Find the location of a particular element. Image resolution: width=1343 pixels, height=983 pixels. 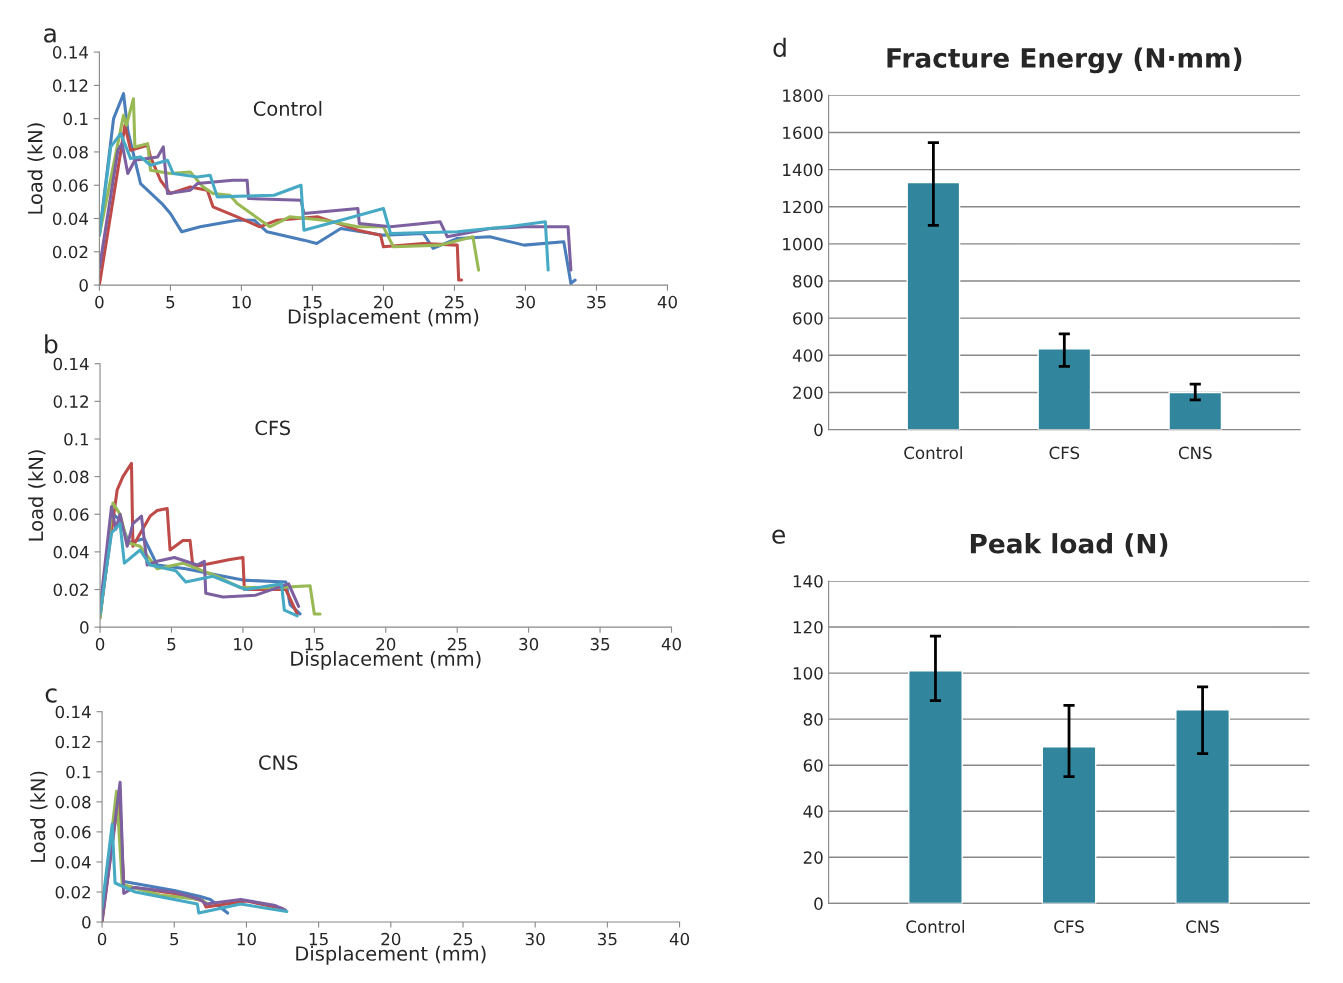

text: c is located at coordinates (51, 695).